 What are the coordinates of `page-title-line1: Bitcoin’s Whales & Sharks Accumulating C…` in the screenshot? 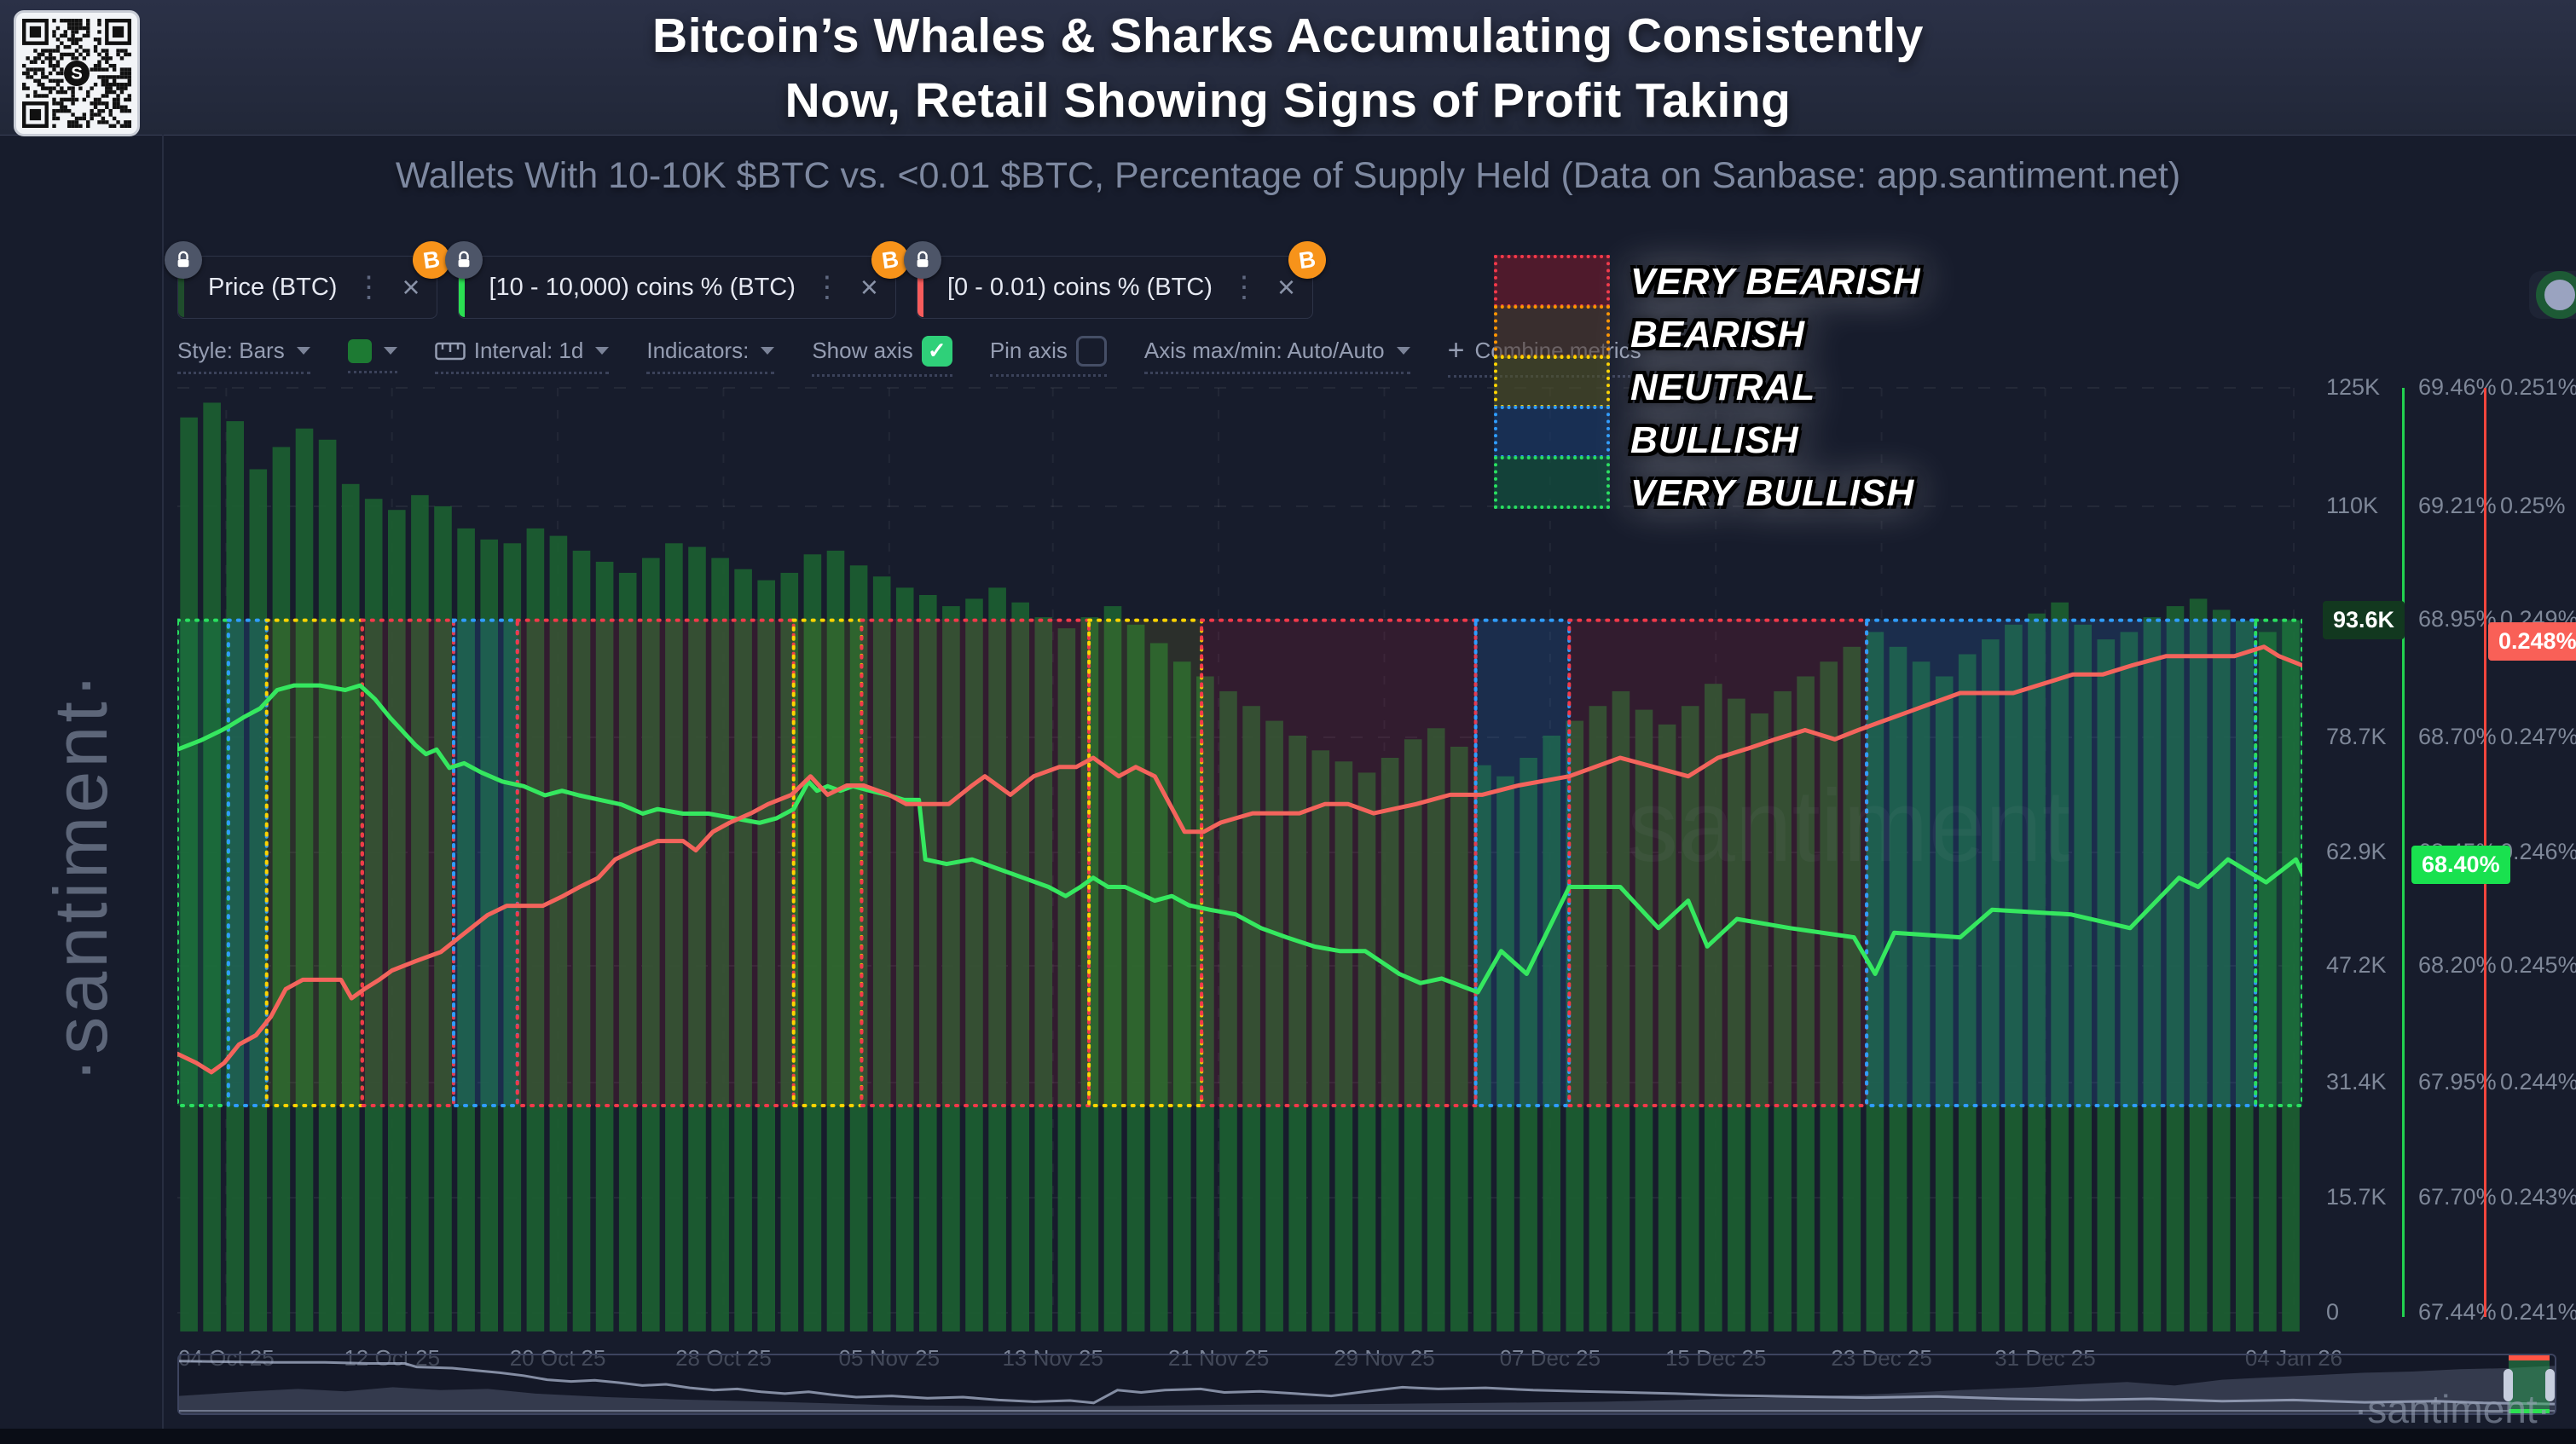 It's located at (1288, 36).